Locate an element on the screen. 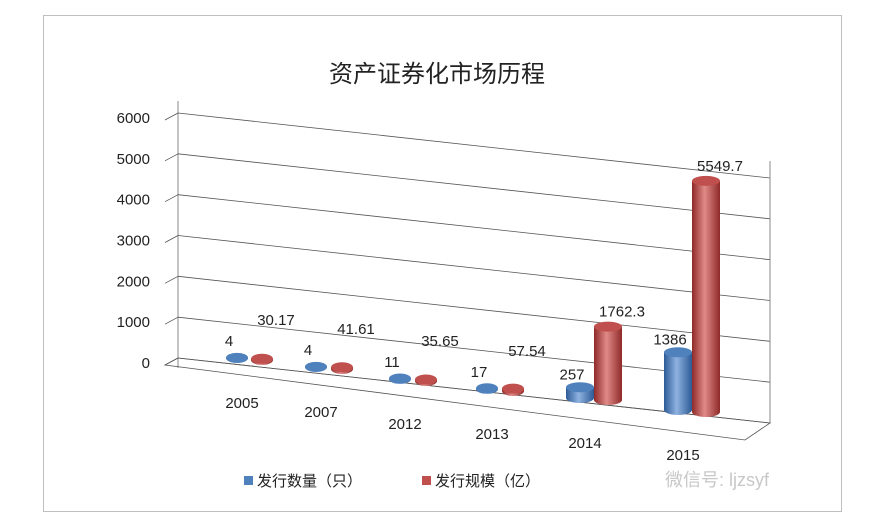  y-tick-label: 5000 is located at coordinates (133, 159).